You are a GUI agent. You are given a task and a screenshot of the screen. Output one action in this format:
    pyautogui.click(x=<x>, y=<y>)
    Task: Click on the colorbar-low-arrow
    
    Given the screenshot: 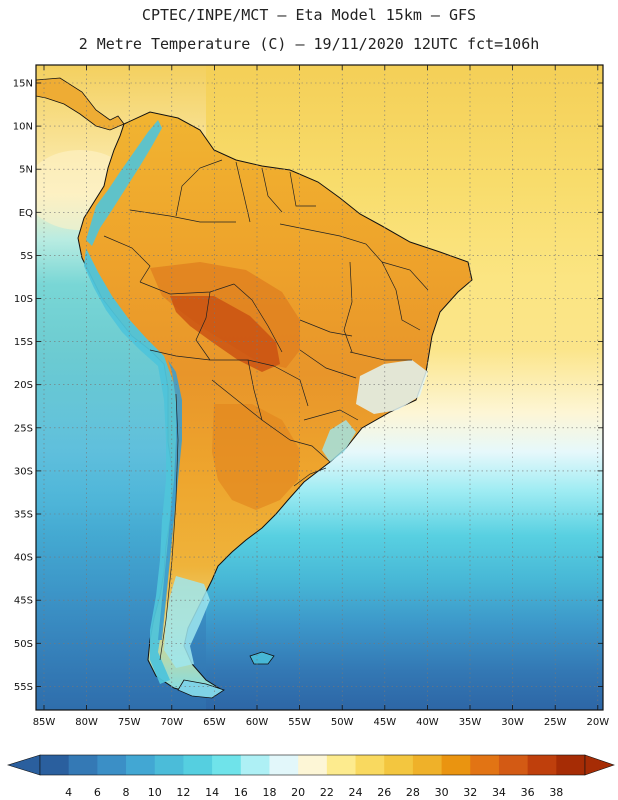 What is the action you would take?
    pyautogui.click(x=23, y=765)
    